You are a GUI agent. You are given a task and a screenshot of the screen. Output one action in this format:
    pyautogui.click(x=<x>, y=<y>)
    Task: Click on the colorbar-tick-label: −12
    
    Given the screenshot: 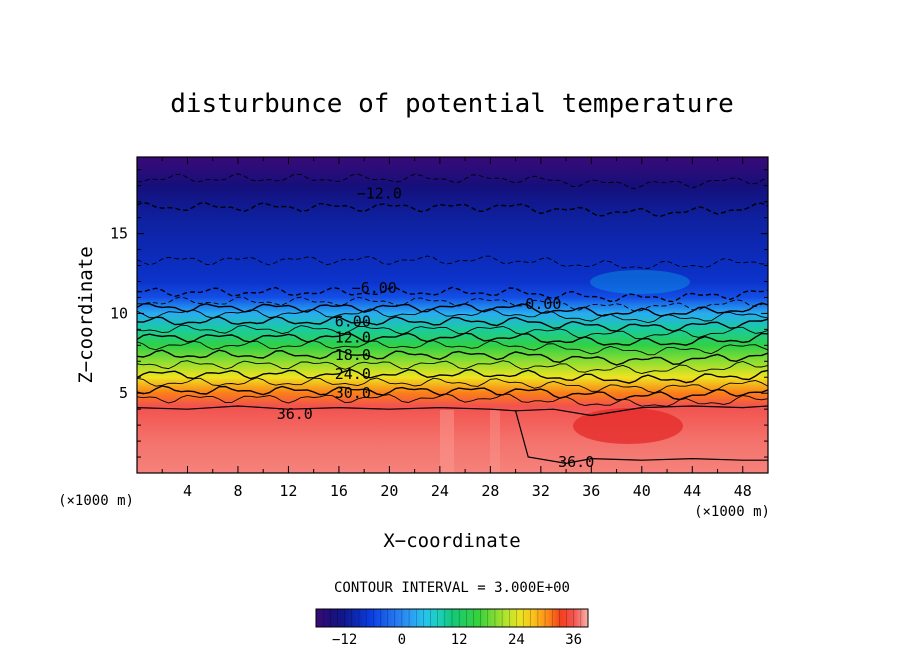 What is the action you would take?
    pyautogui.click(x=344, y=640)
    